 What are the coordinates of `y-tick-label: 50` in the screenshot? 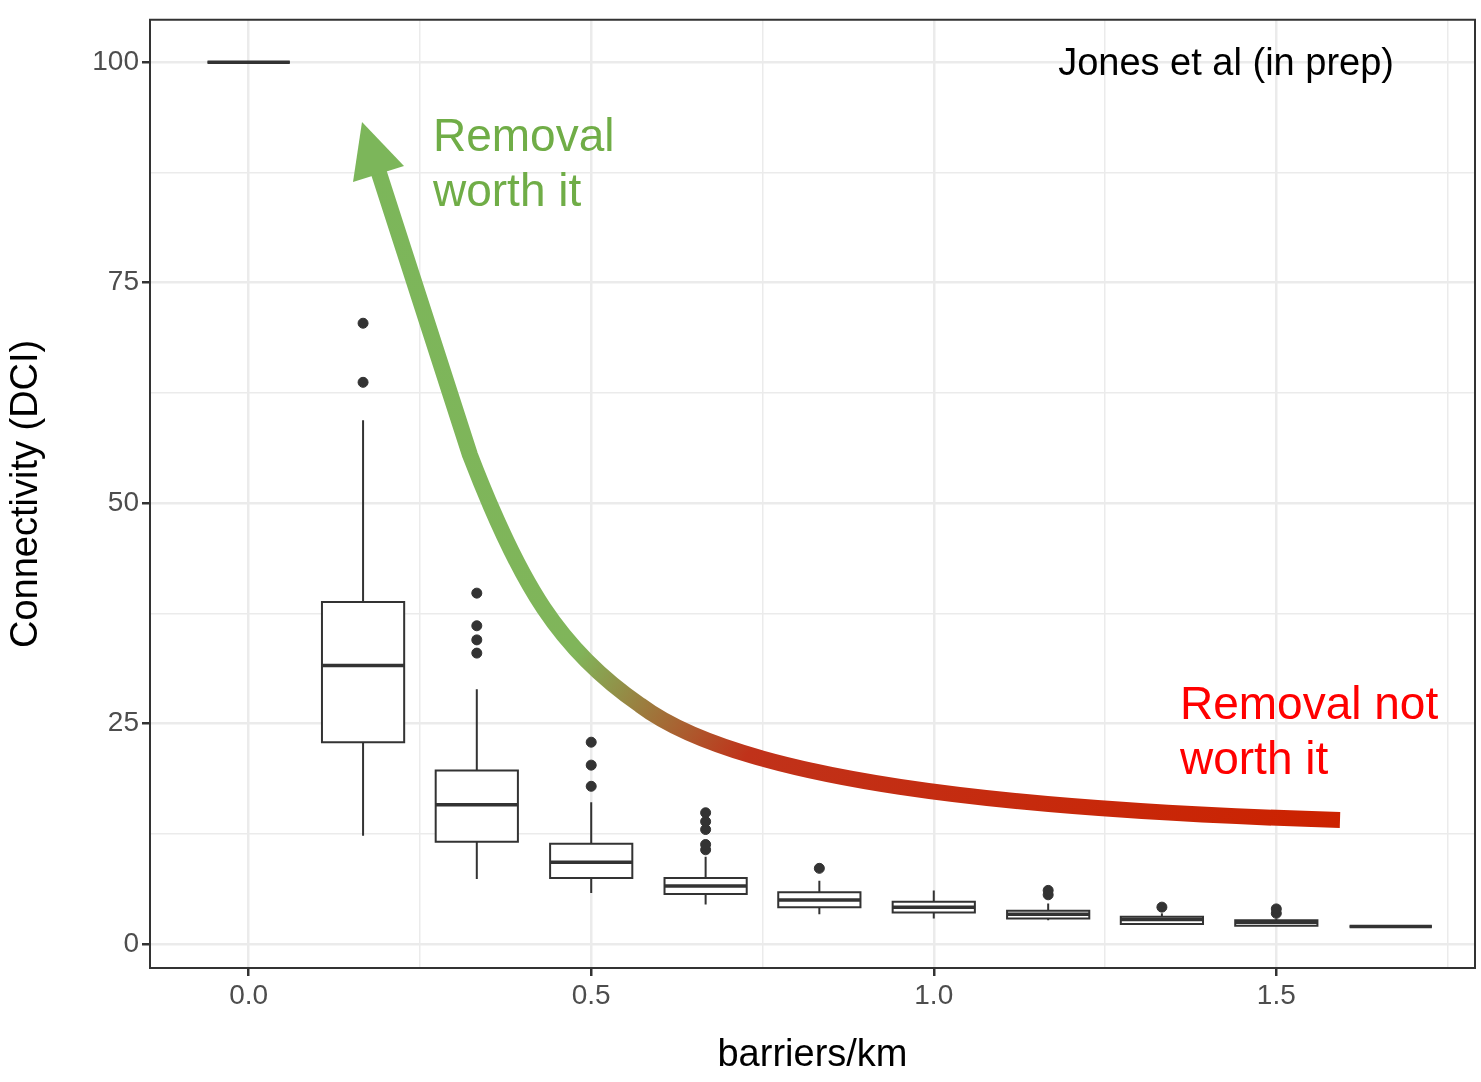 It's located at (123, 501).